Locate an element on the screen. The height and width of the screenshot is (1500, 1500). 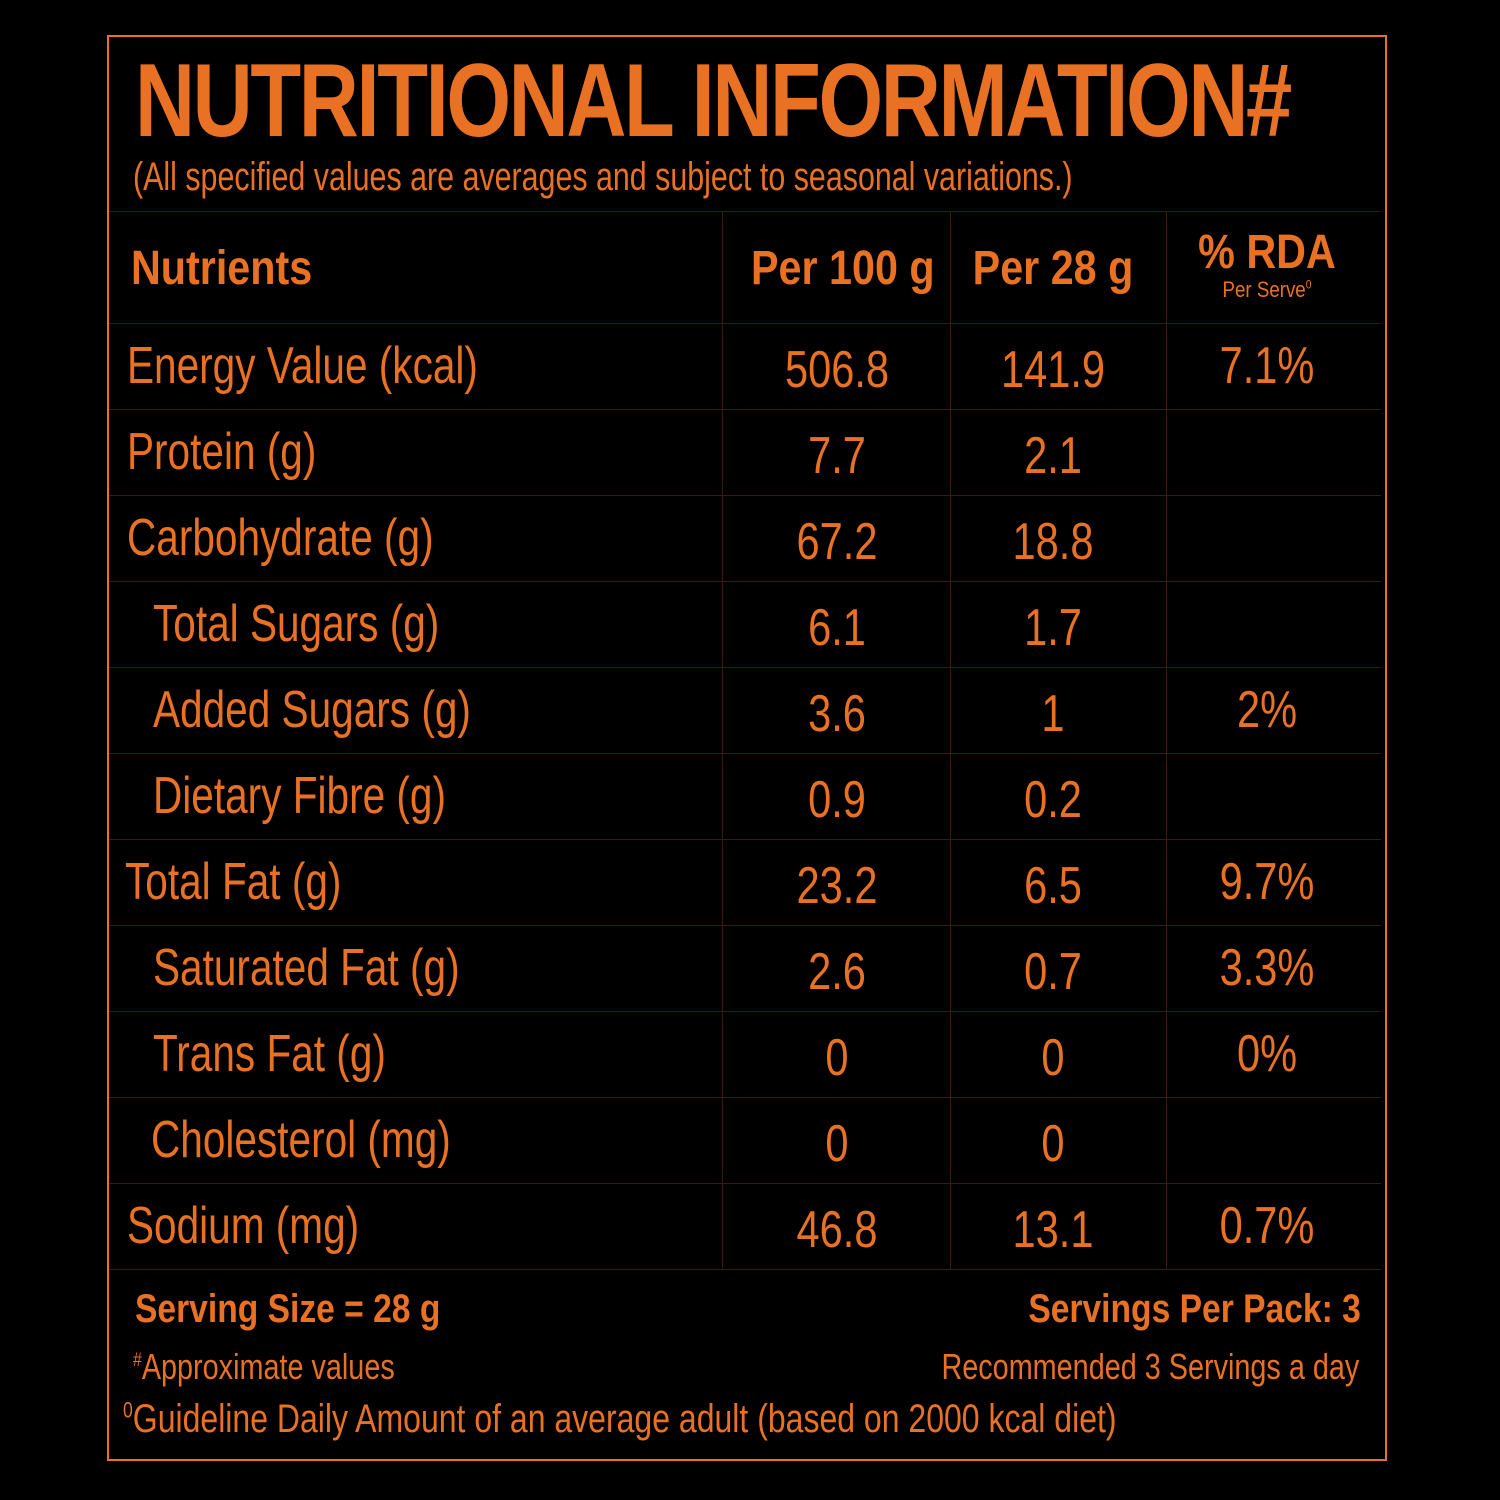
approx-text: Approximate values is located at coordinates (268, 1366).